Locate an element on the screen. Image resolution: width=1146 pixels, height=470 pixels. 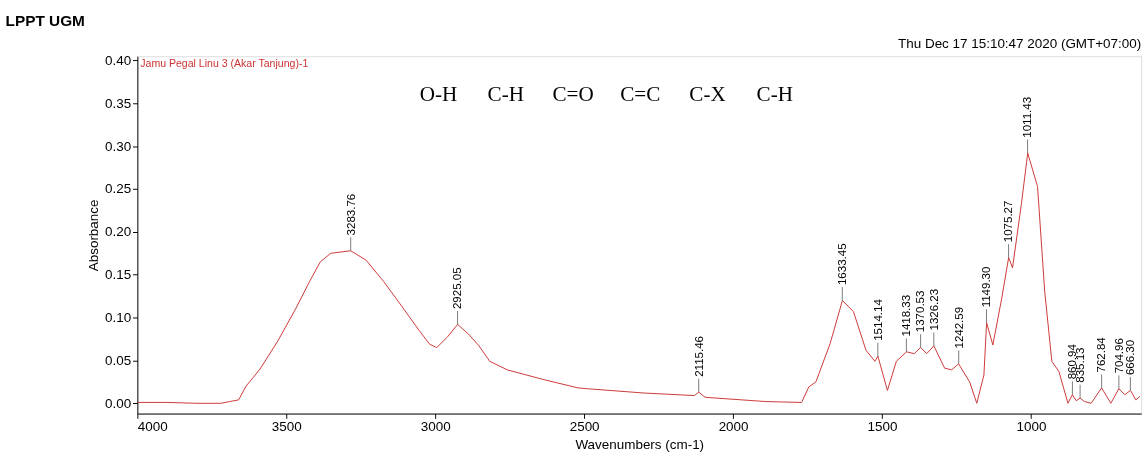
y-axis-title: Absorbance is located at coordinates (94, 235).